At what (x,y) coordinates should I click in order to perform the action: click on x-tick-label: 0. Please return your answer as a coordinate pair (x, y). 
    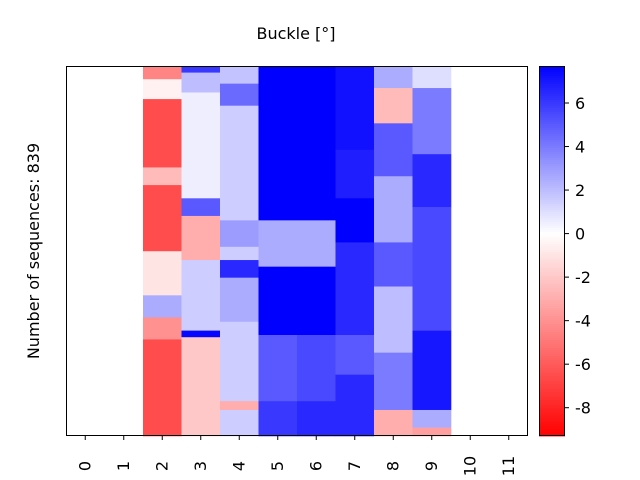
    Looking at the image, I should click on (84, 466).